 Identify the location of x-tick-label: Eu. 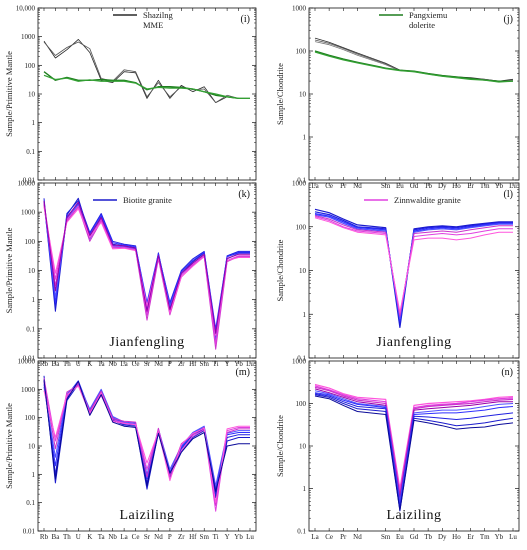
(400, 537).